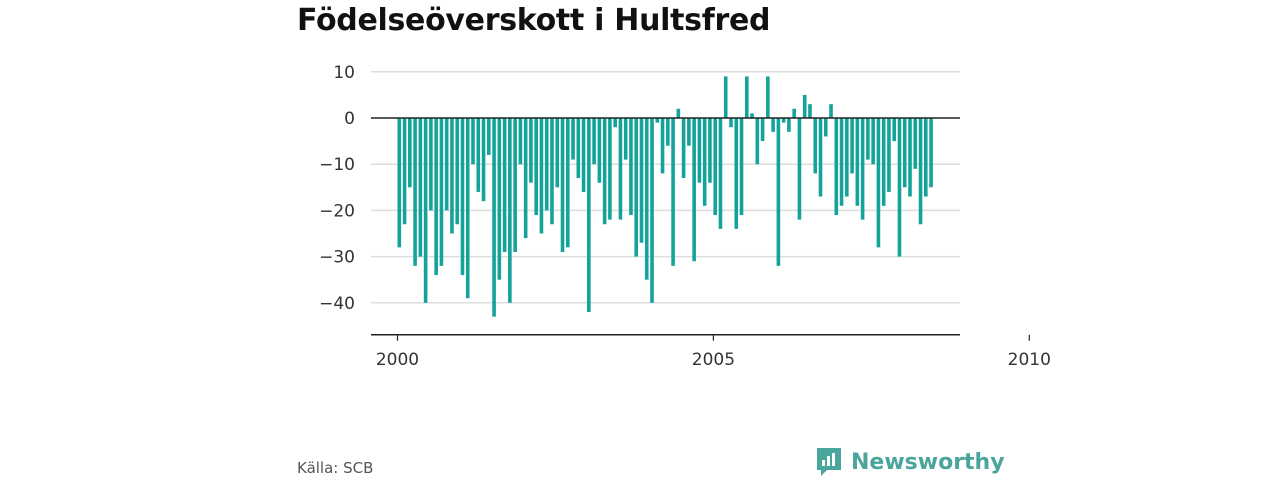 This screenshot has height=480, width=1280. I want to click on y-tick-label: 0, so click(349, 119).